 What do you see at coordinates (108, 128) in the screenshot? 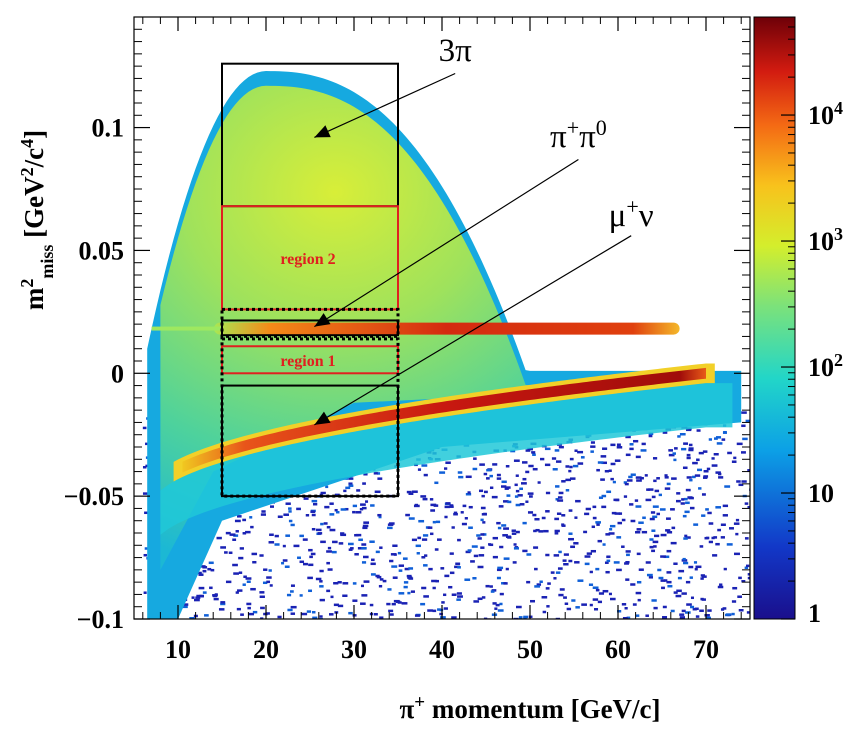
I see `y-tick-label: 0.1` at bounding box center [108, 128].